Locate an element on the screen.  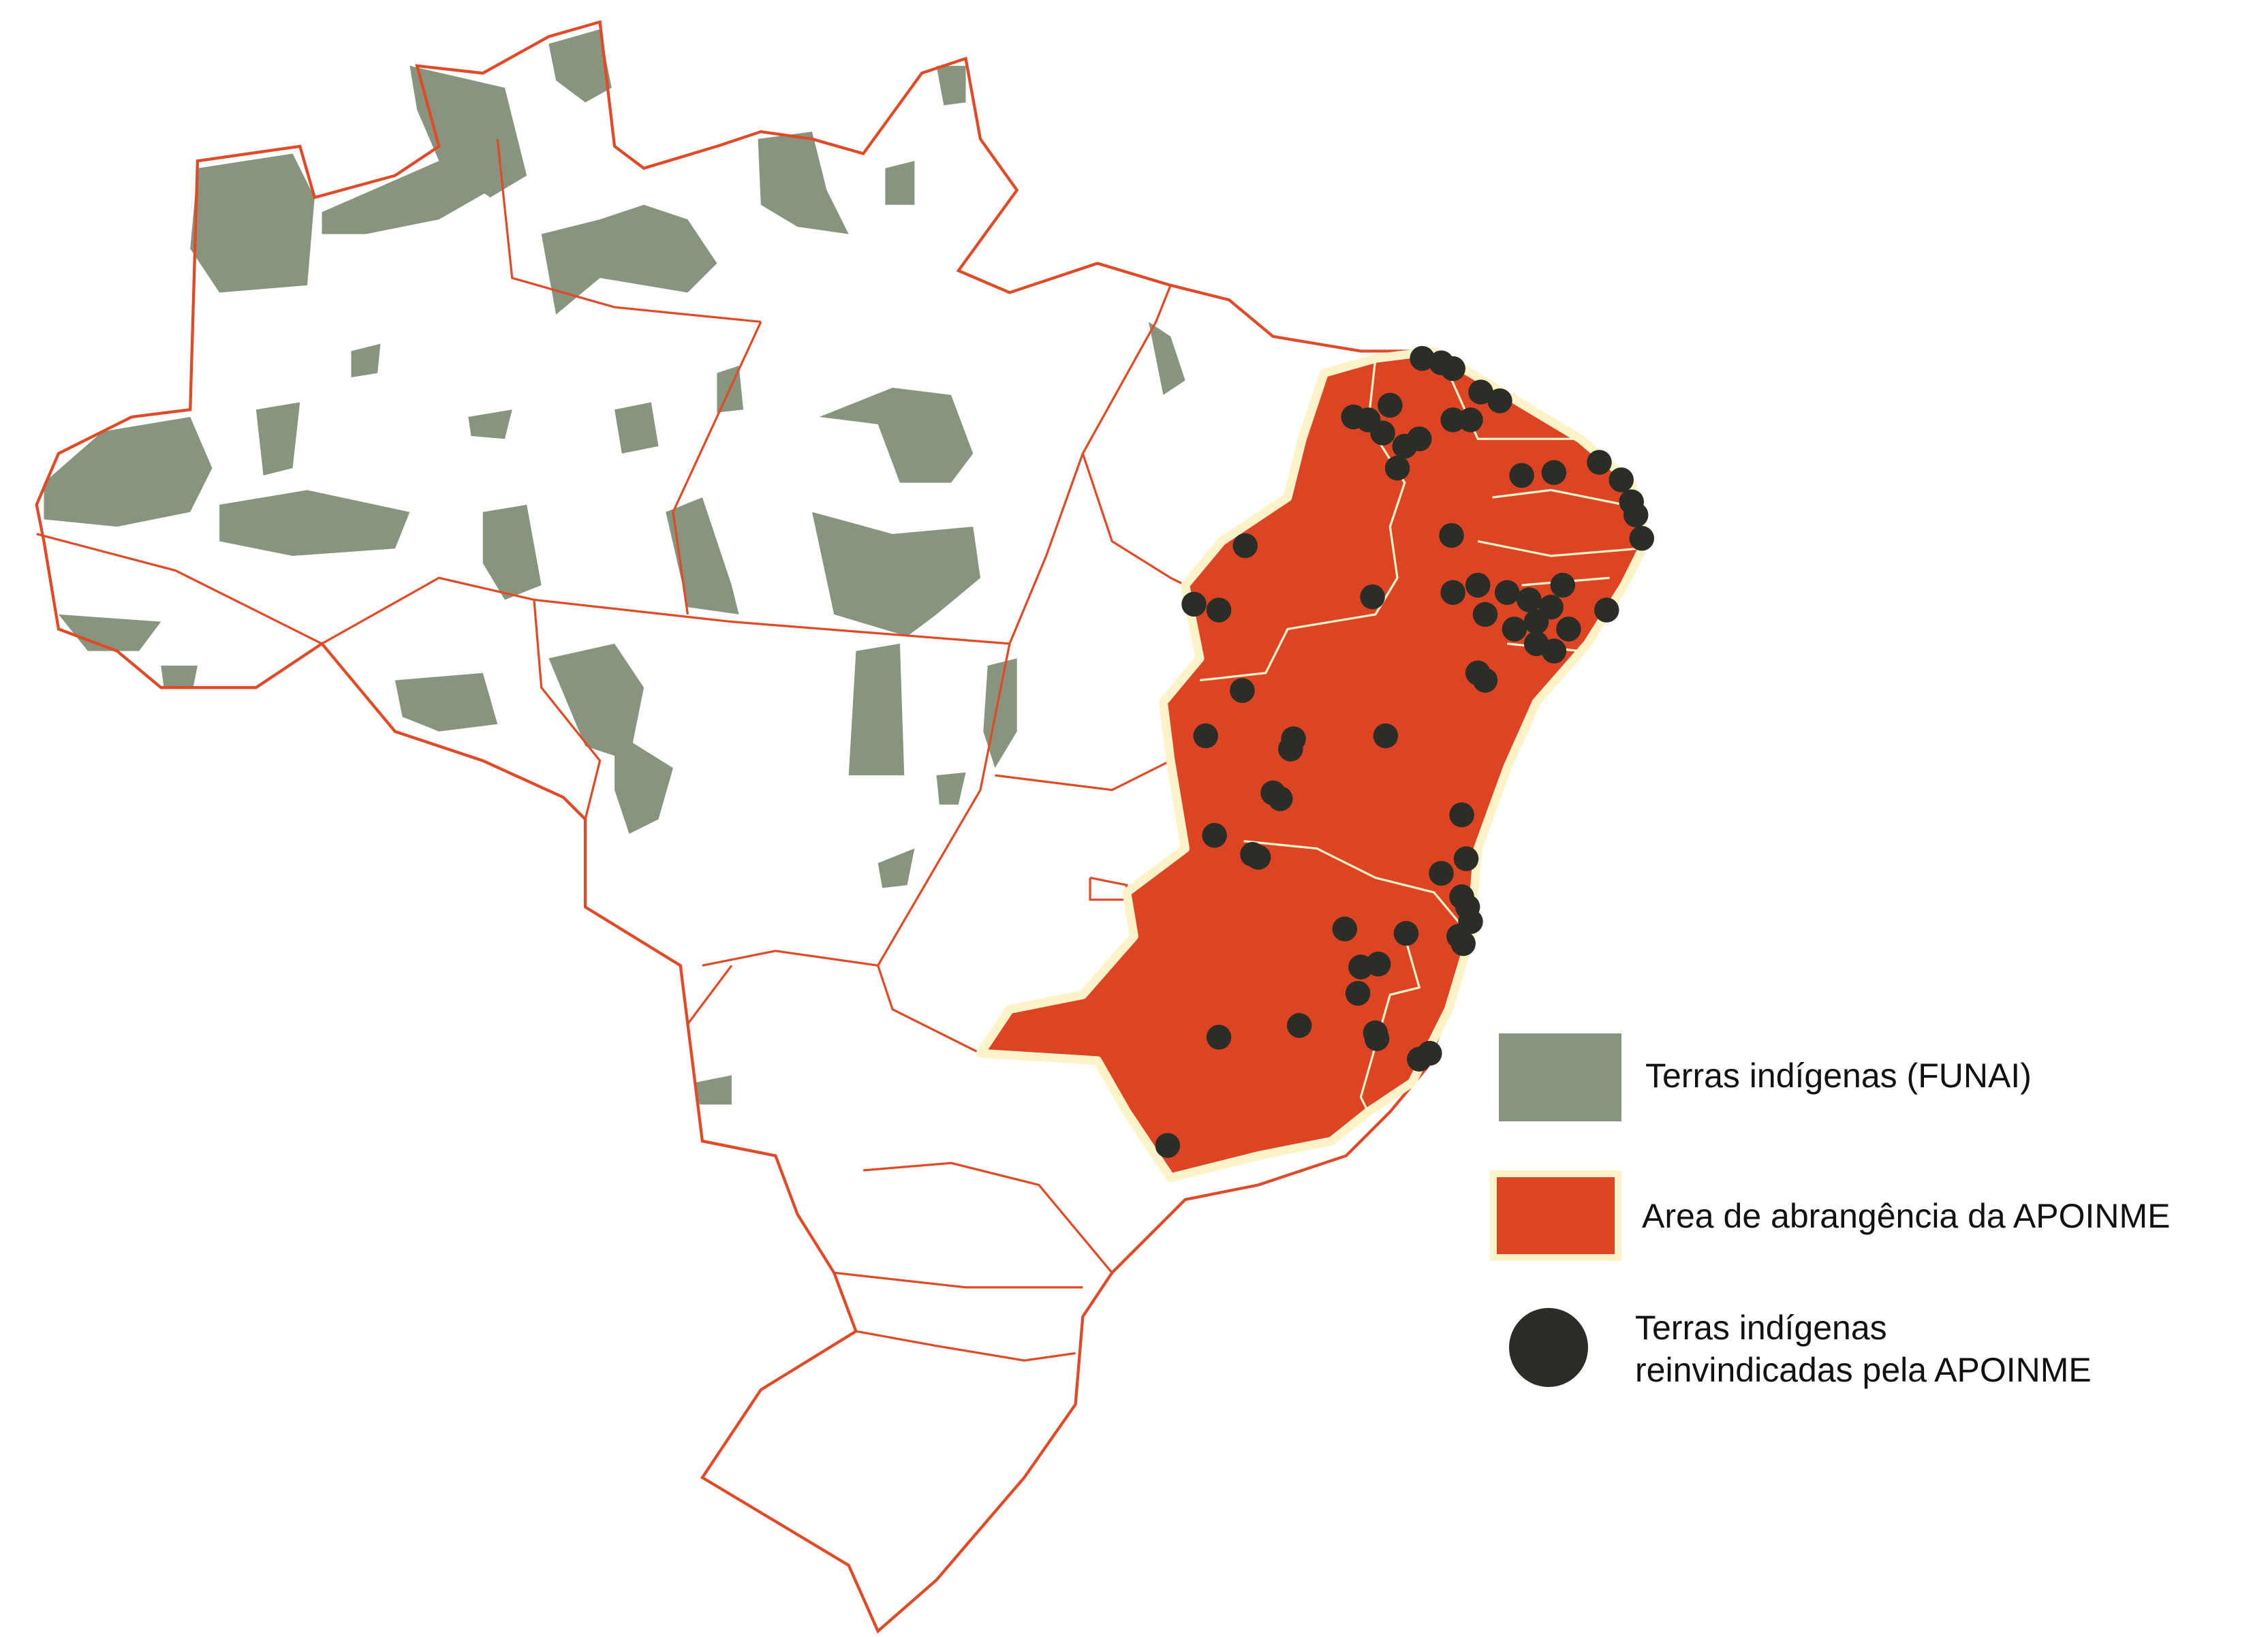
legend-label-funai: Terras indígenas (FUNAI) is located at coordinates (1838, 1076).